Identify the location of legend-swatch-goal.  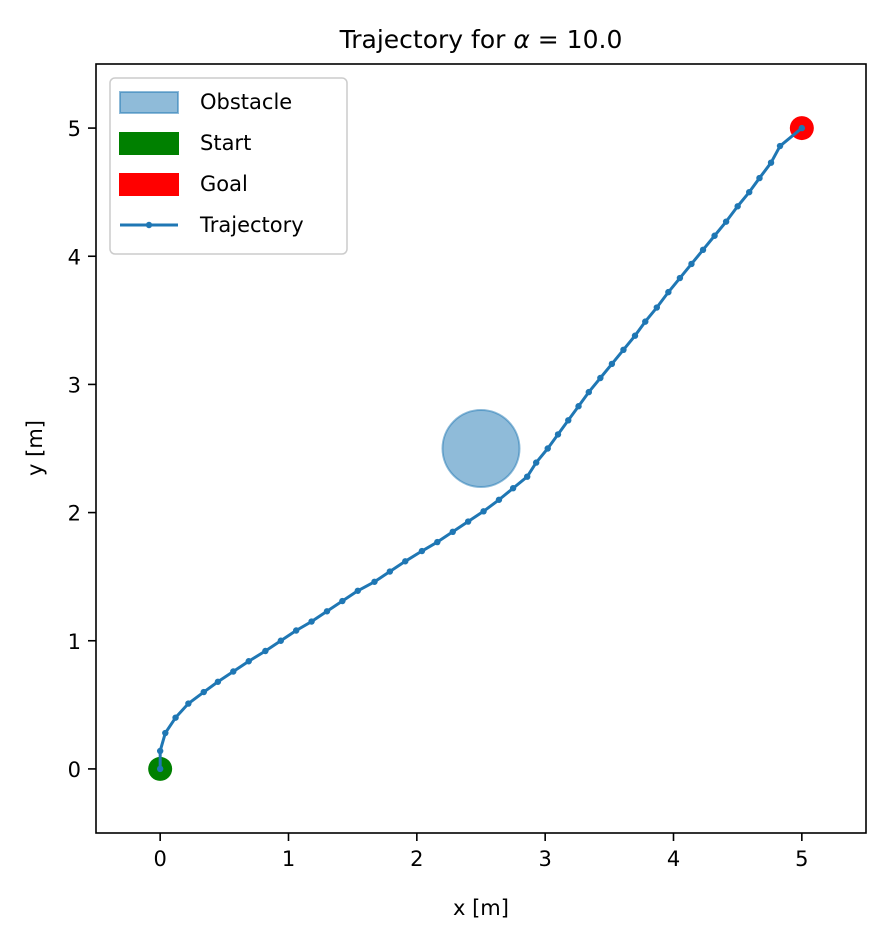
(149, 184).